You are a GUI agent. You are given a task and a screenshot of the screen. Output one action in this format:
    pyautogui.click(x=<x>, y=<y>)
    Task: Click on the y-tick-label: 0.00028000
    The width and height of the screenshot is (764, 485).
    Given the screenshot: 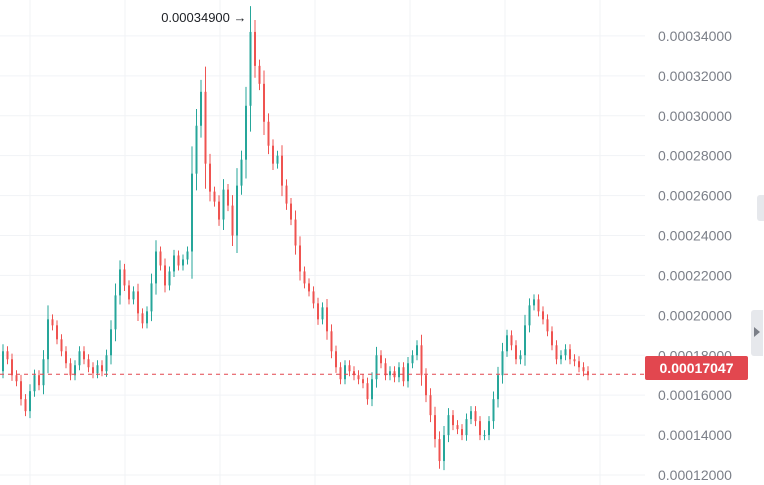 What is the action you would take?
    pyautogui.click(x=695, y=156)
    